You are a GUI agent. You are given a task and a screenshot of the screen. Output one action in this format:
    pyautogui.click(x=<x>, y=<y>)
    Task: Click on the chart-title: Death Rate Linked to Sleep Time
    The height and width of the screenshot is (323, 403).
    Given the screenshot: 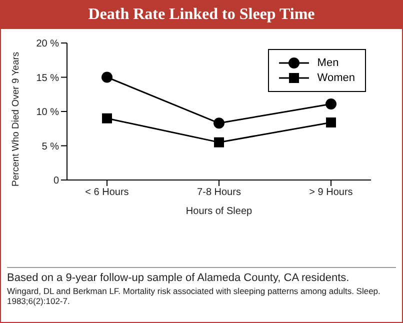 What is the action you would take?
    pyautogui.click(x=201, y=15)
    